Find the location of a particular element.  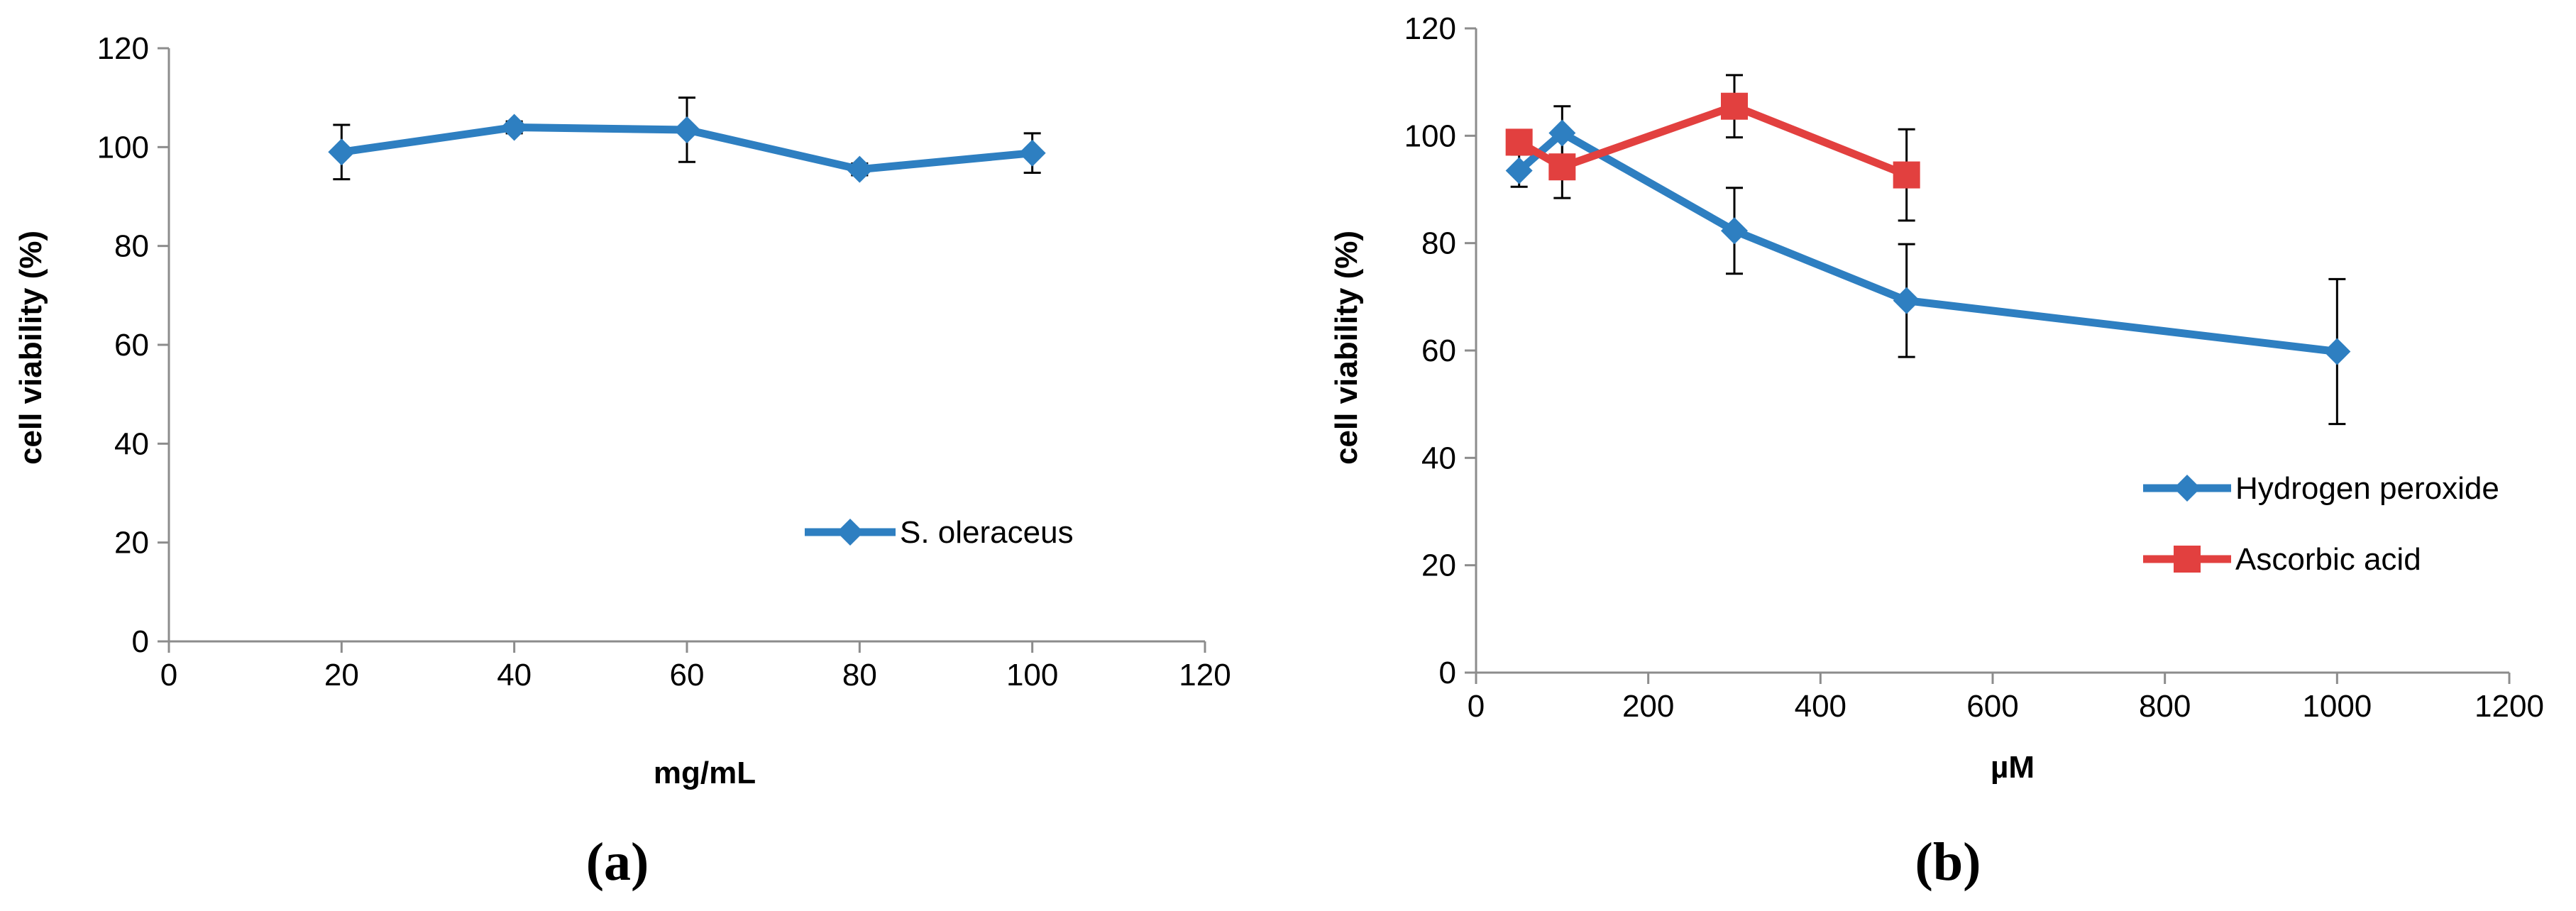

x-tick-label: 200 is located at coordinates (1648, 706).